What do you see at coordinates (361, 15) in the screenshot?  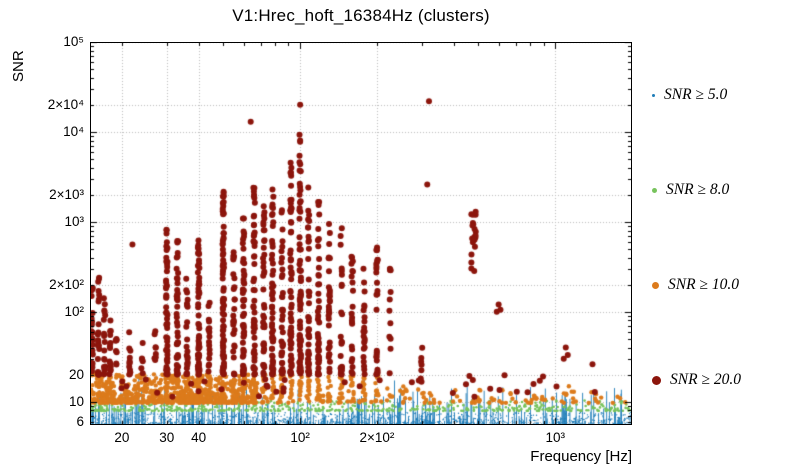 I see `chart-title: V1:Hrec_hoft_16384Hz (clusters)` at bounding box center [361, 15].